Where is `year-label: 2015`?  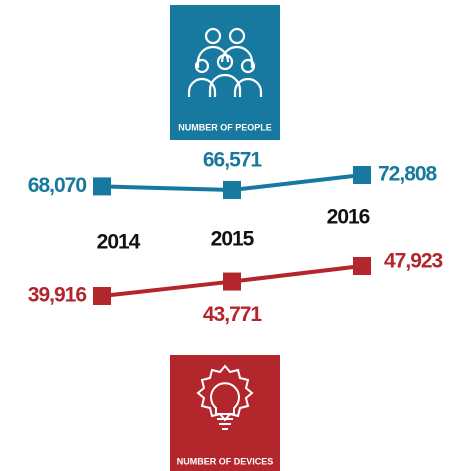
year-label: 2015 is located at coordinates (233, 239).